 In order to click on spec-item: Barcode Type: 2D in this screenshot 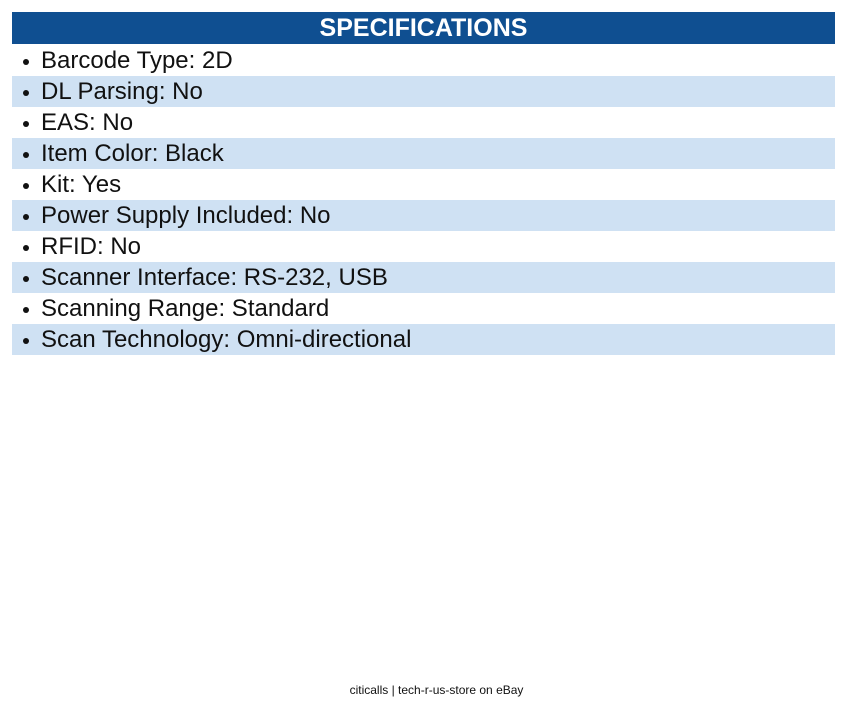, I will do `click(423, 60)`.